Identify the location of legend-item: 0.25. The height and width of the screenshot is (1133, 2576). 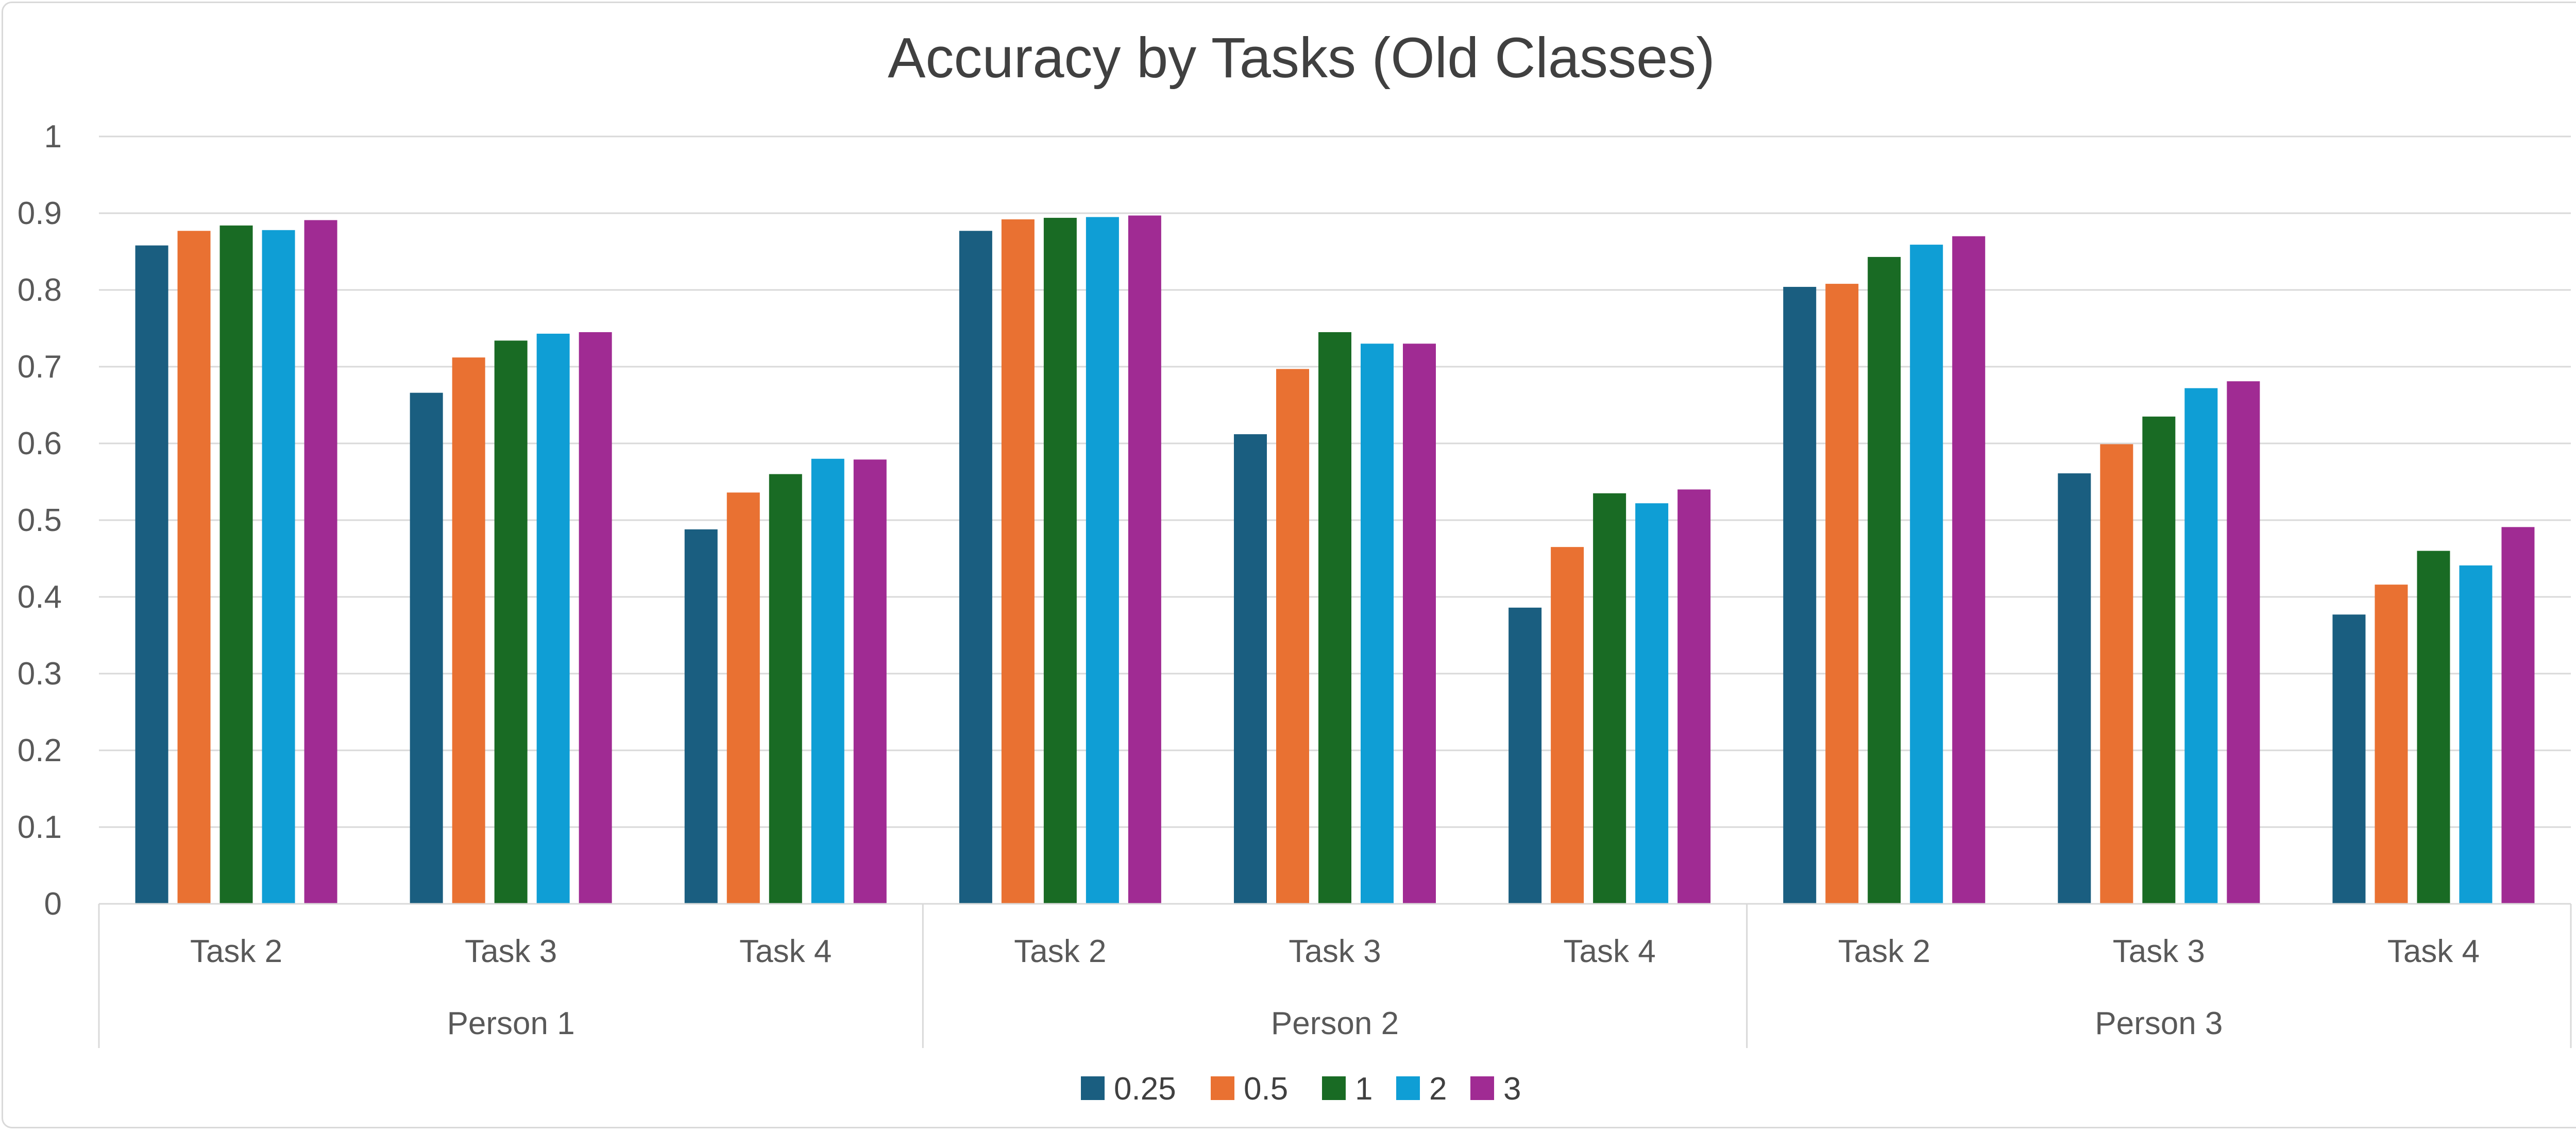
(1128, 1089).